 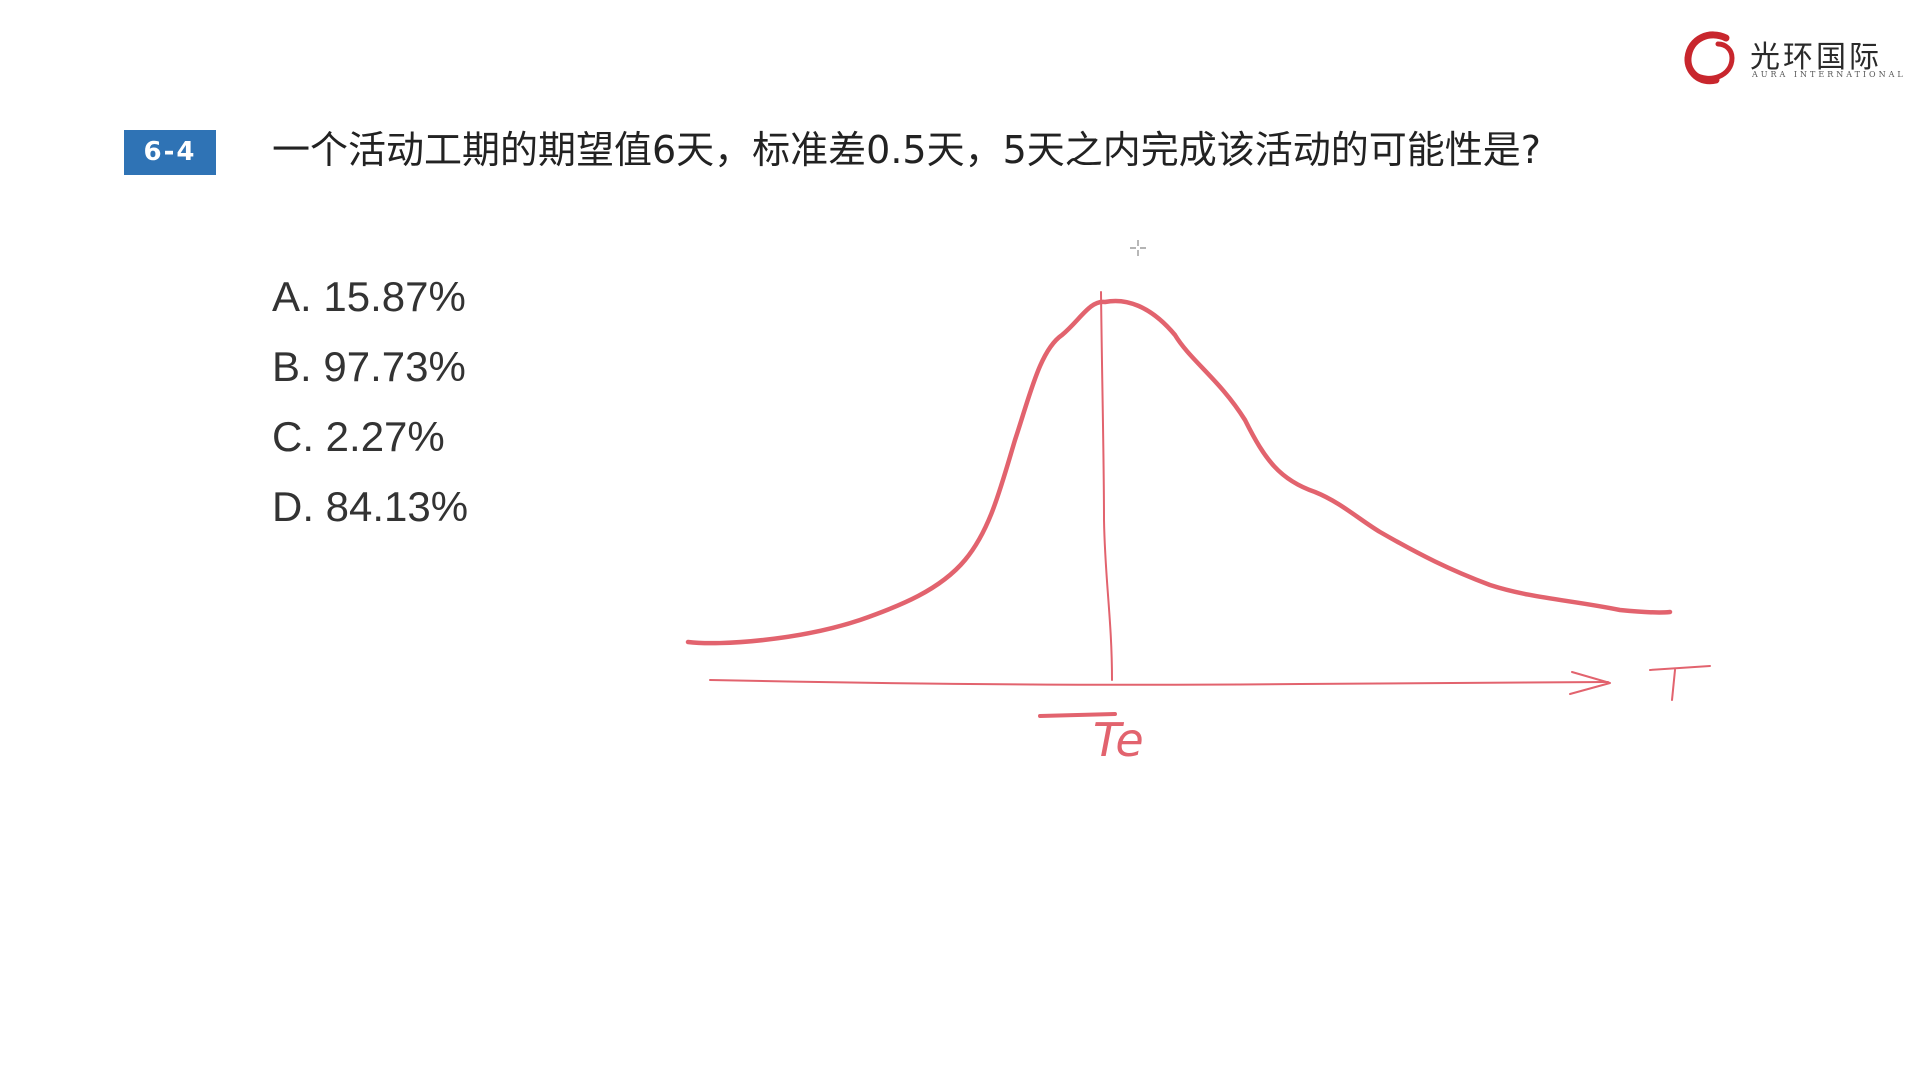 What do you see at coordinates (906, 150) in the screenshot?
I see `question-text: 一个活动工期的期望值6天，标准差0.5天，5天之内完成该活动的可能性是?` at bounding box center [906, 150].